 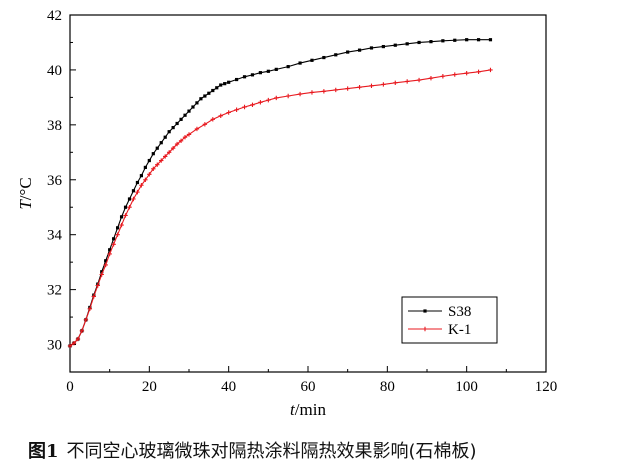 I want to click on x-tick-label: 80, so click(x=387, y=387).